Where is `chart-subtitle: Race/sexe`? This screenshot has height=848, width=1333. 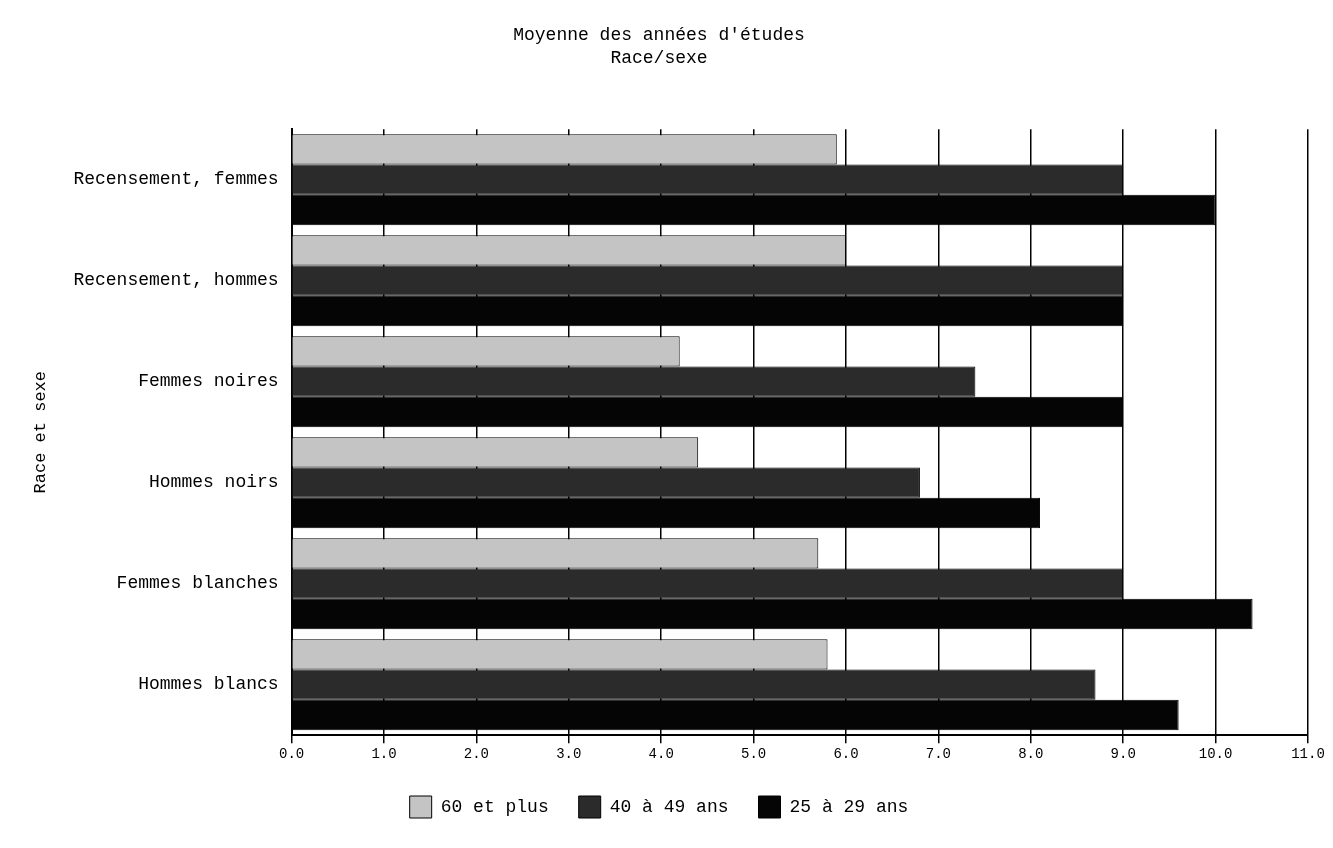 chart-subtitle: Race/sexe is located at coordinates (659, 58).